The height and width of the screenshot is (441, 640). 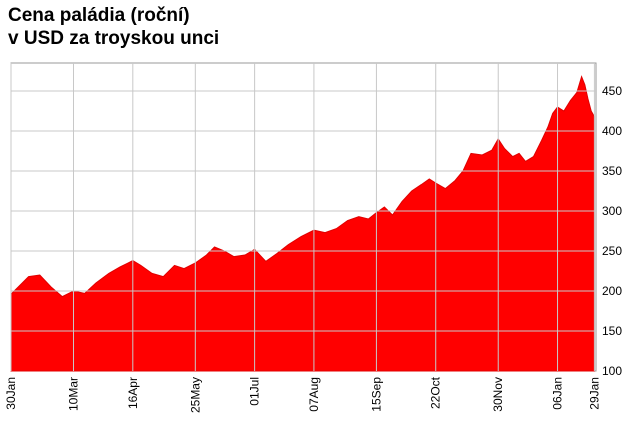 I want to click on y-tick-label: 300, so click(x=612, y=211).